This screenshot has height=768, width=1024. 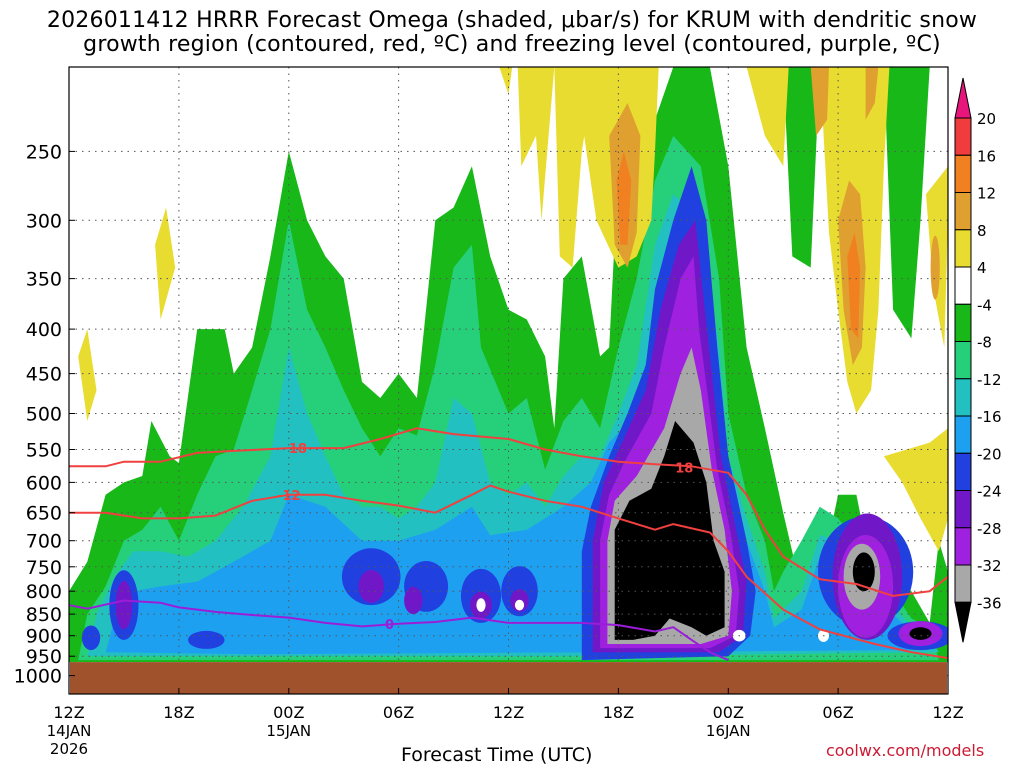 I want to click on colorbar-label-11: -28, so click(x=989, y=529).